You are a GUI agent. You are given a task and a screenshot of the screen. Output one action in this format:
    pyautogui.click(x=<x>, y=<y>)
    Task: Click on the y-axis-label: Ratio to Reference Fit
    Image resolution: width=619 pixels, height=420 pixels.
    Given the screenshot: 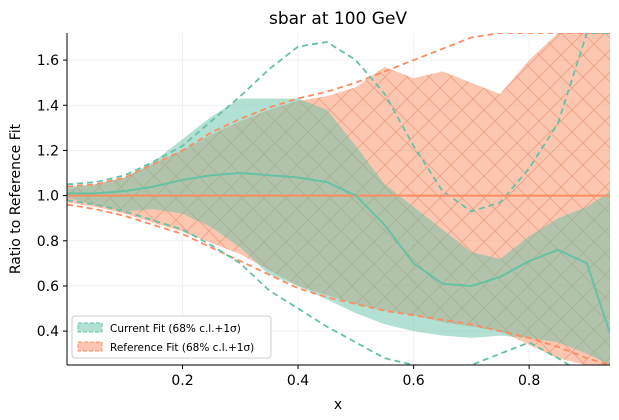 What is the action you would take?
    pyautogui.click(x=16, y=198)
    